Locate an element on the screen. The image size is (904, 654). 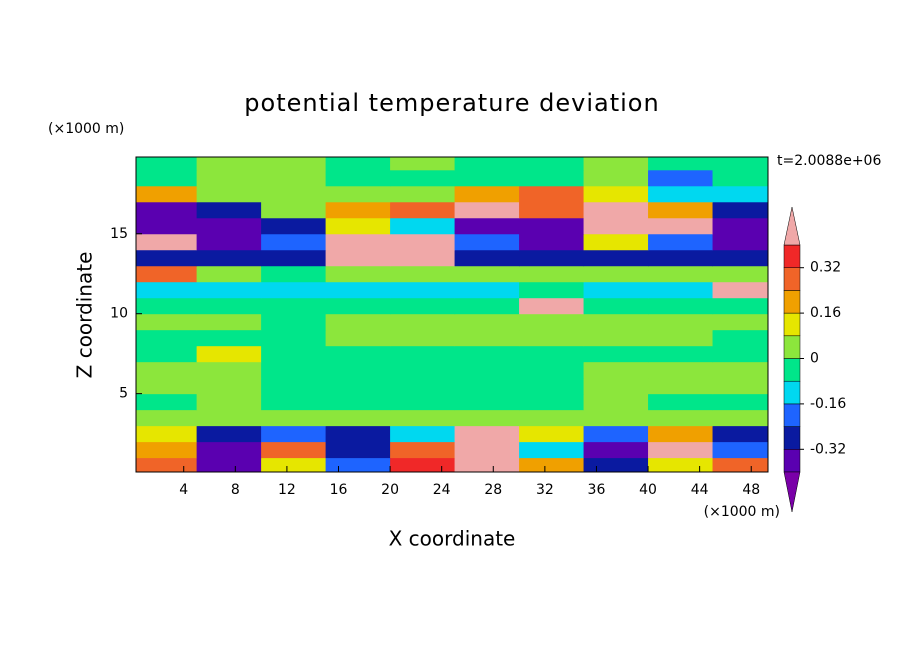
x-tick-label: 28 is located at coordinates (493, 490).